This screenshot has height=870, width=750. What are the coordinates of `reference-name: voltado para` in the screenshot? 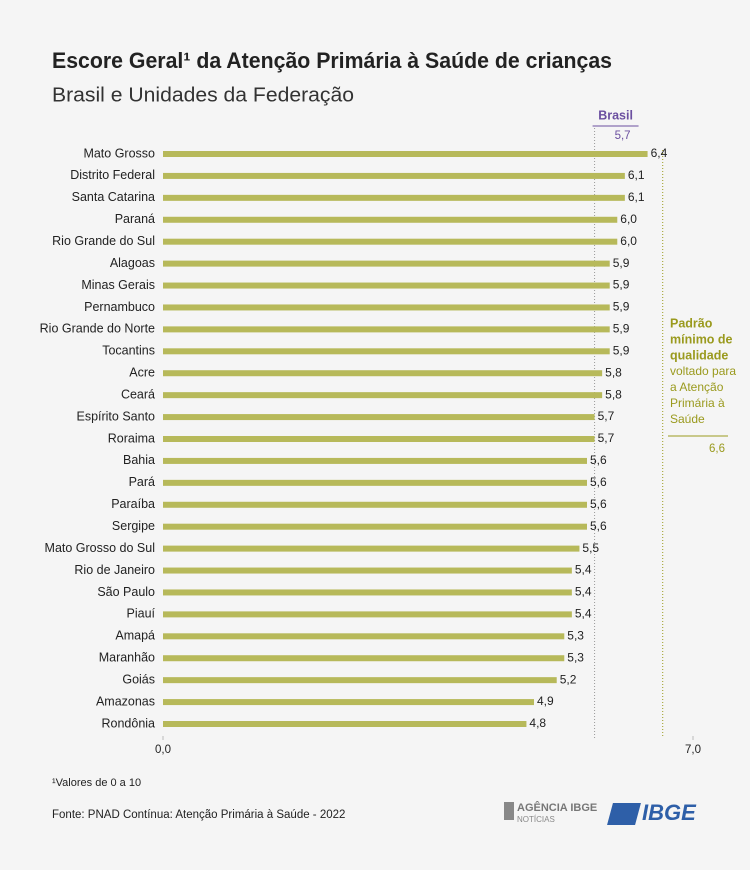 It's located at (703, 371).